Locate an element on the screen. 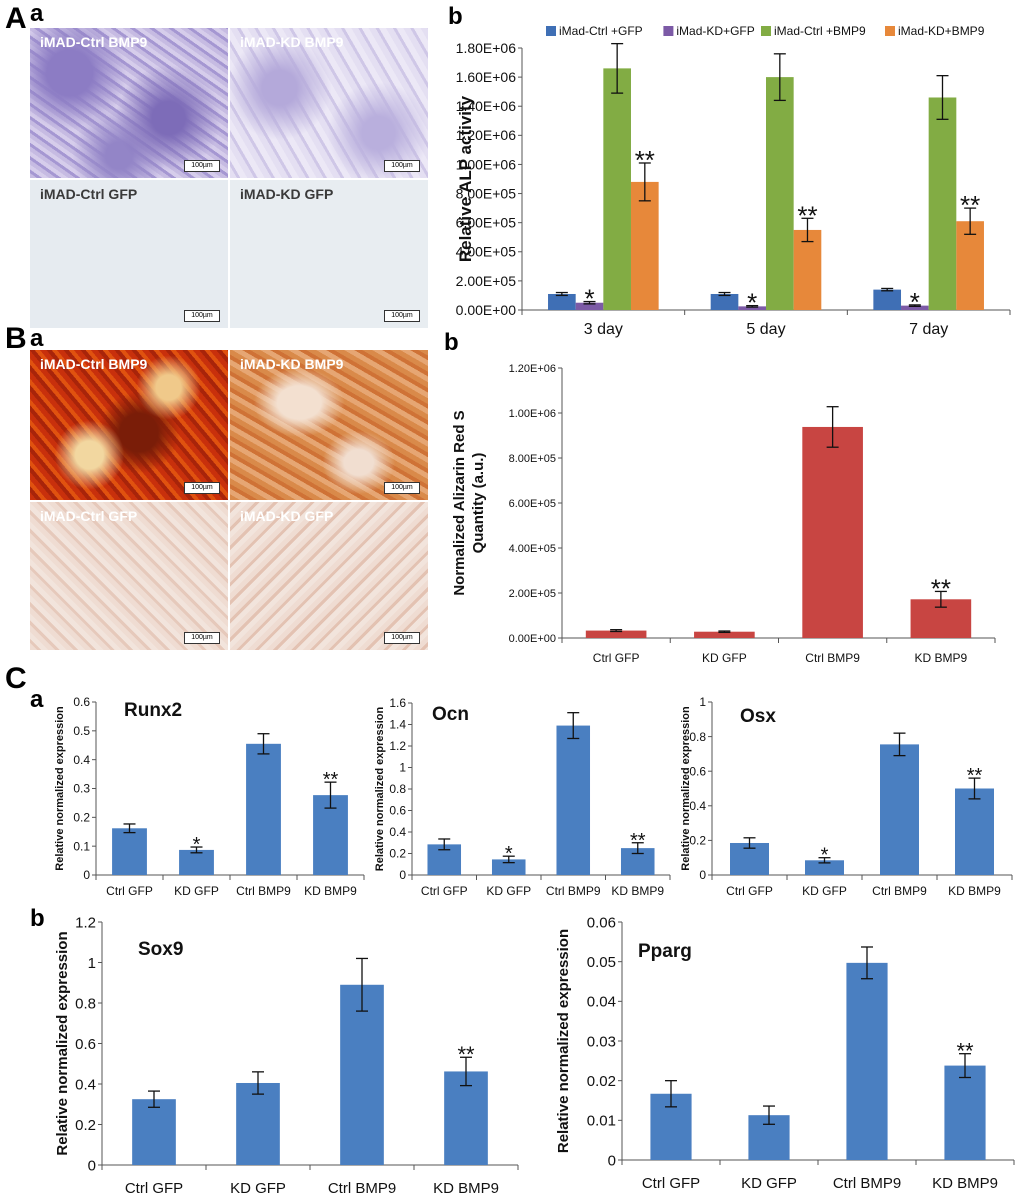 Image resolution: width=1020 pixels, height=1203 pixels. y-tick-label: 0.04 is located at coordinates (601, 1002).